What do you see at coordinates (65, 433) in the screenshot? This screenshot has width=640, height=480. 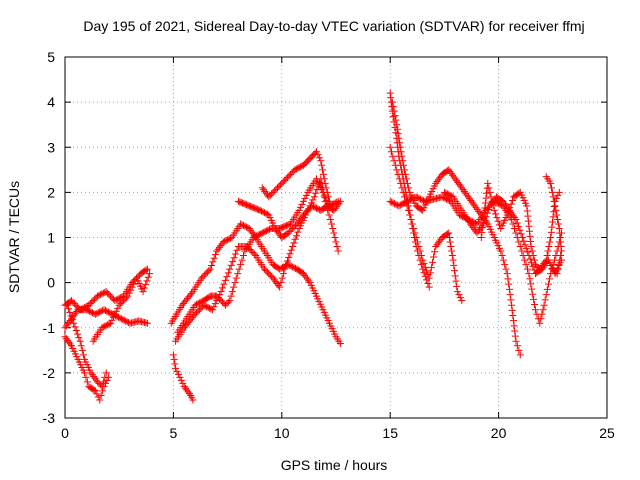 I see `x-tick-label: 0` at bounding box center [65, 433].